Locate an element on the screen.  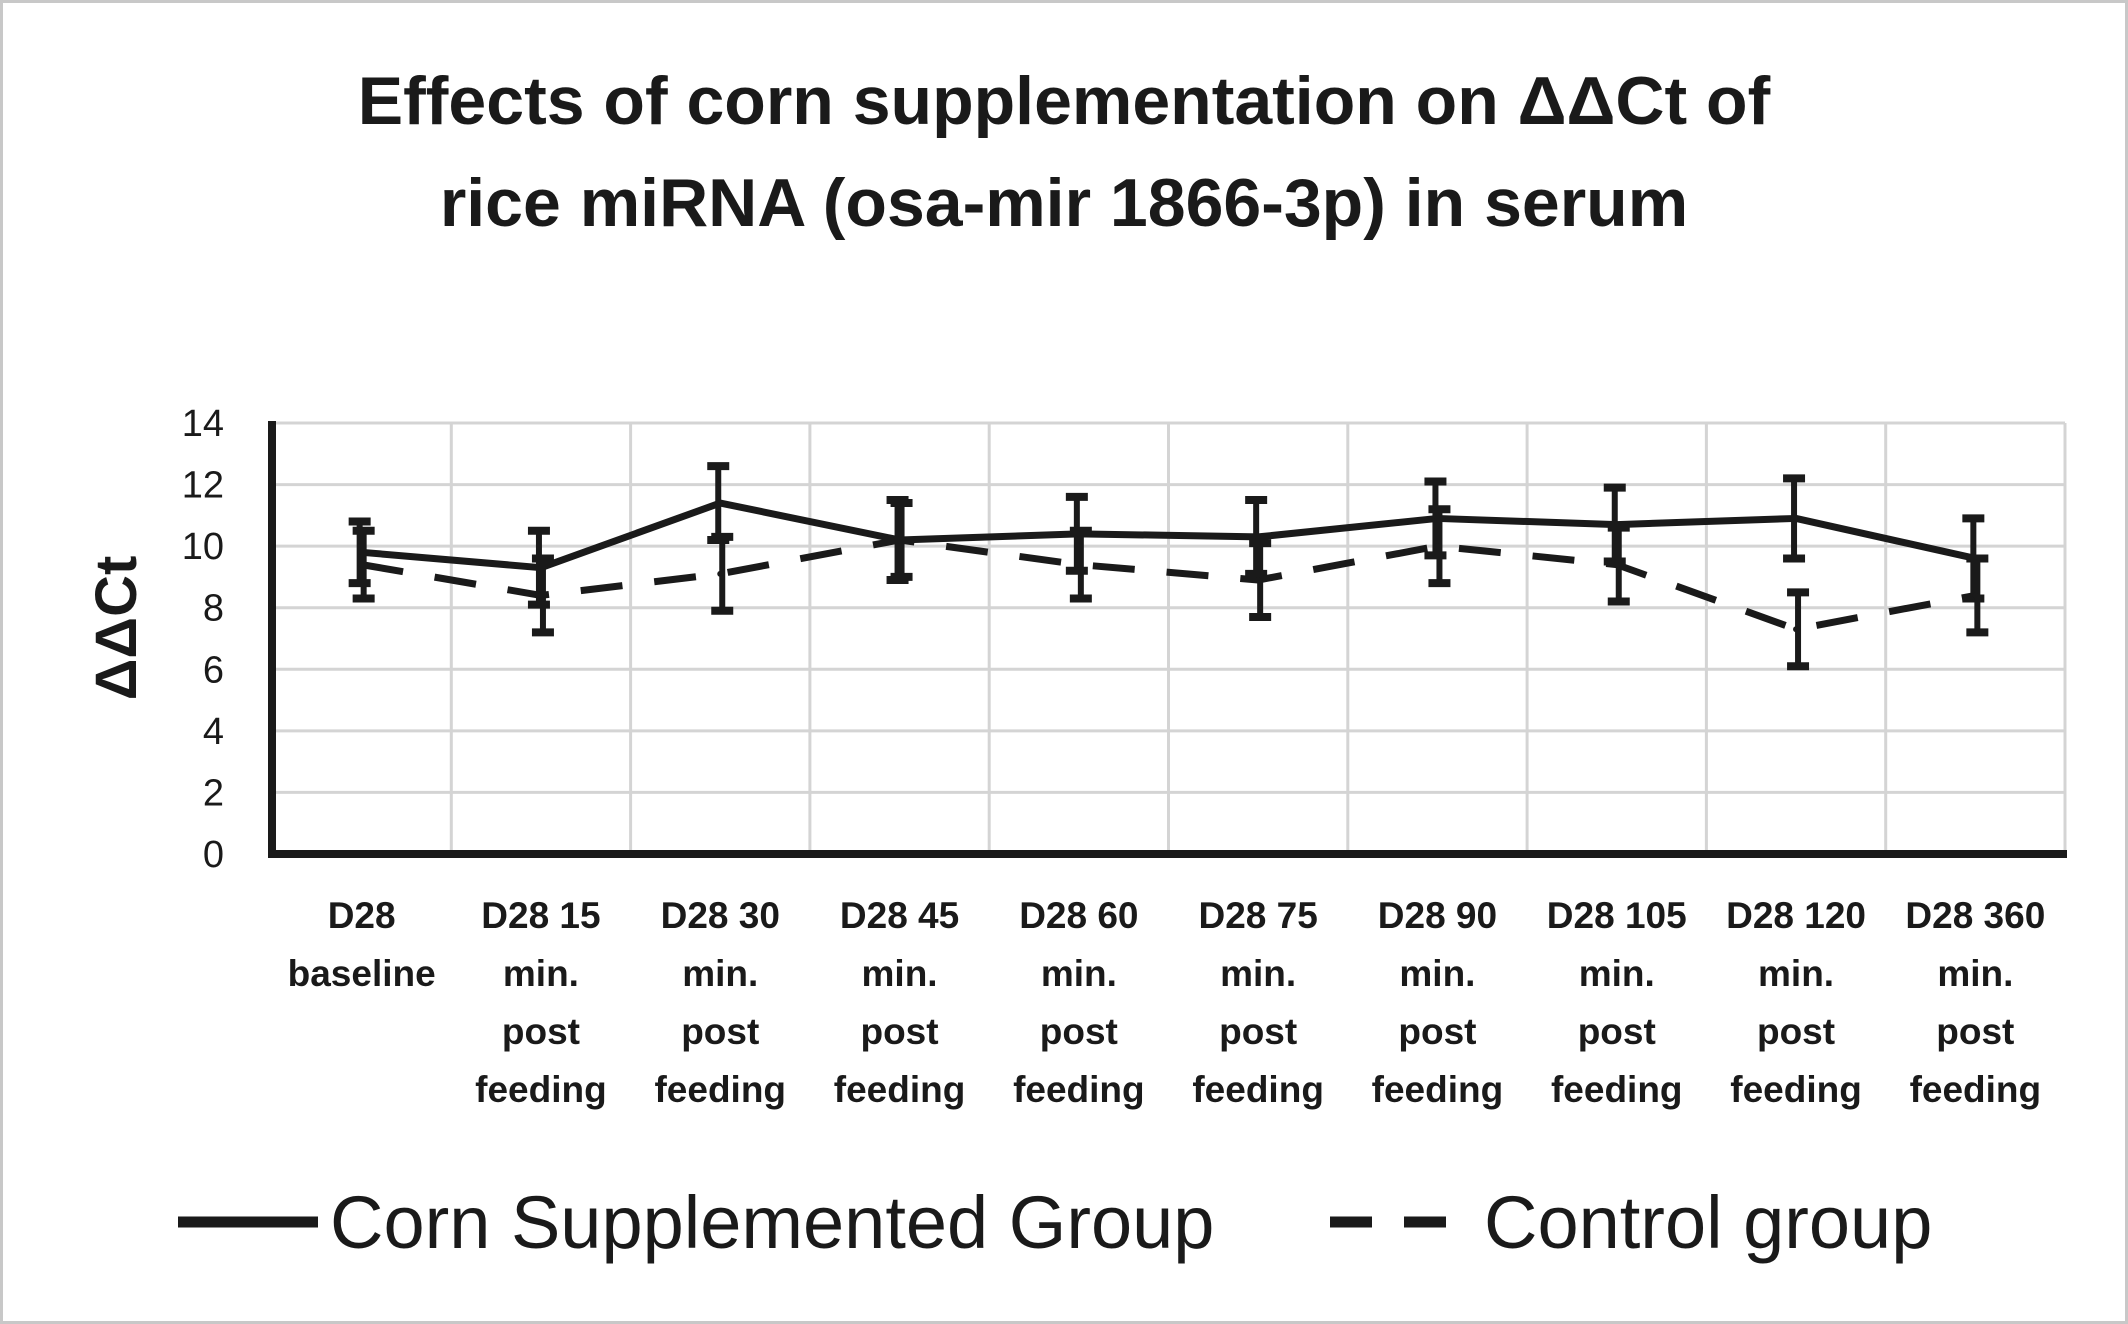
x-tick-label: D28 15 is located at coordinates (540, 915).